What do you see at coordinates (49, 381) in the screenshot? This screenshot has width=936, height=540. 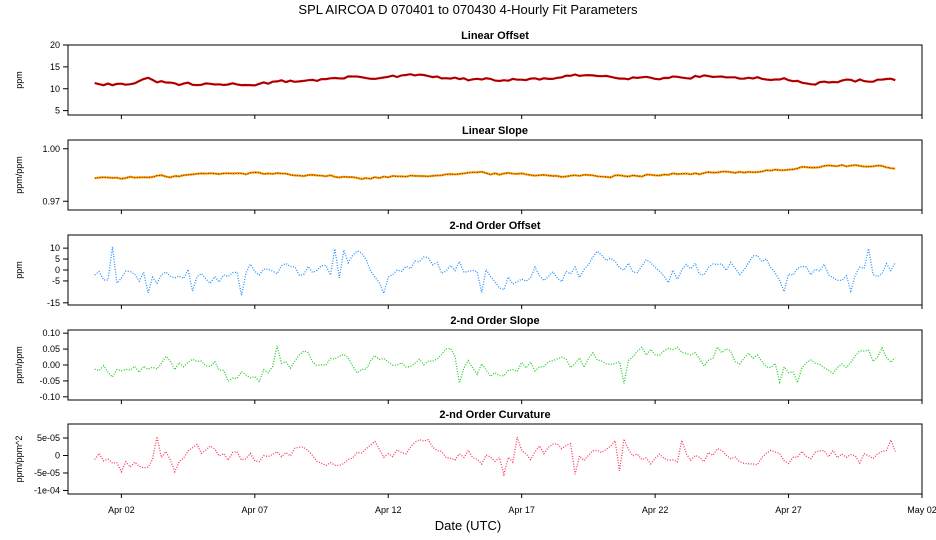 I see `y-tick-label: -0.05` at bounding box center [49, 381].